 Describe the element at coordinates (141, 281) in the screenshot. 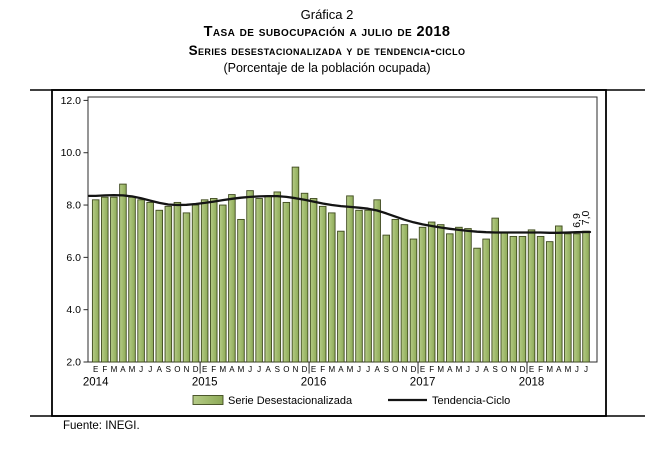

I see `bar-2014-J6` at that location.